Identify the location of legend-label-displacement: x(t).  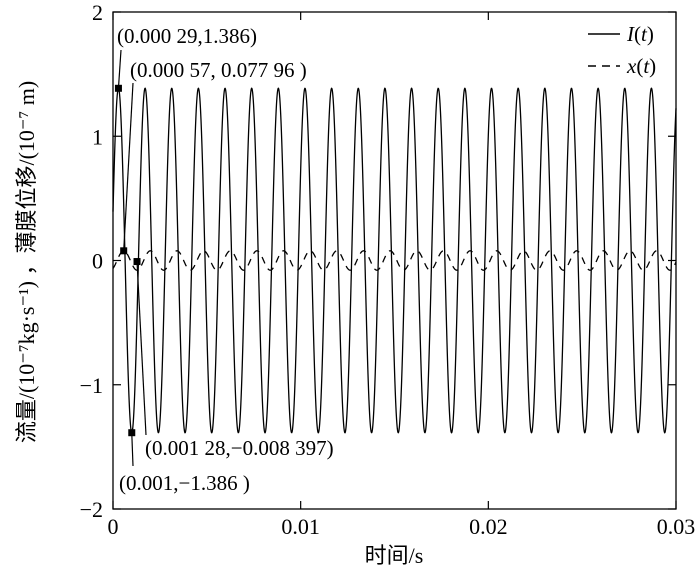
(641, 66).